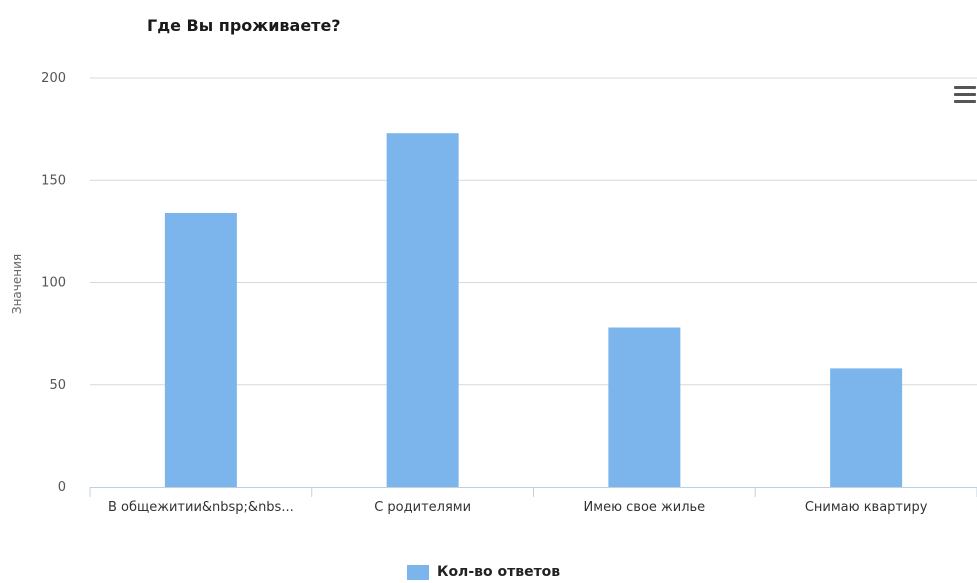 The width and height of the screenshot is (977, 583). What do you see at coordinates (17, 284) in the screenshot?
I see `y-axis-label: Значения` at bounding box center [17, 284].